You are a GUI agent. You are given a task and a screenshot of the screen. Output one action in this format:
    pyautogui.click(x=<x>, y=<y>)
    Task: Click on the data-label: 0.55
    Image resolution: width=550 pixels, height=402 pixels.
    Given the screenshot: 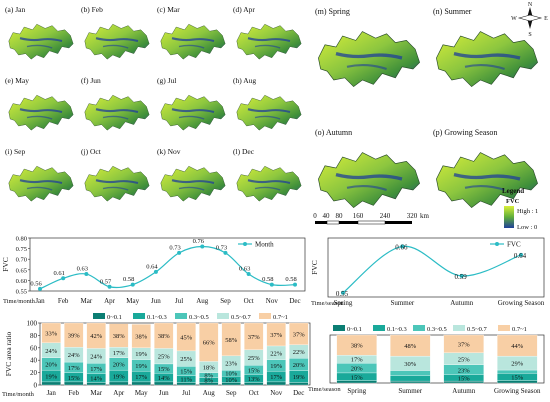 What is the action you would take?
    pyautogui.click(x=342, y=294)
    